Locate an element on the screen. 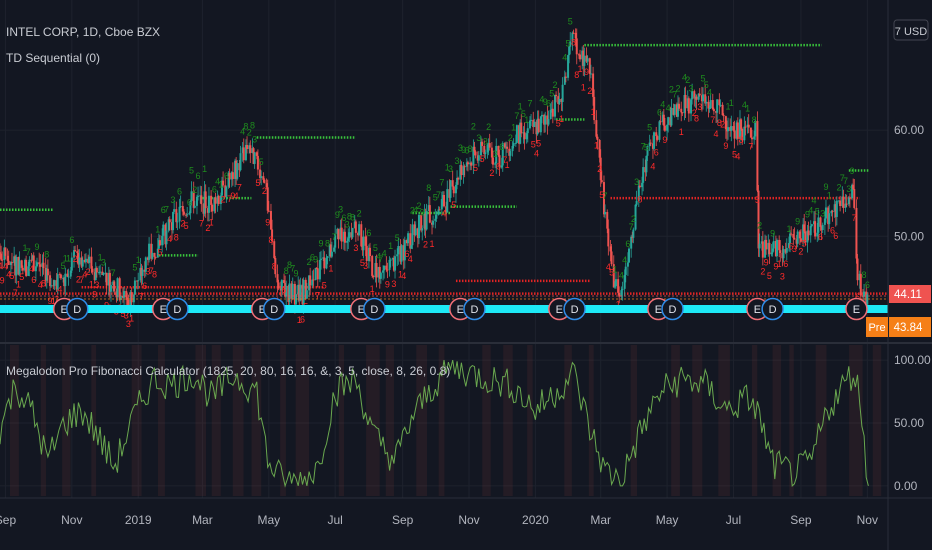 The height and width of the screenshot is (550, 932). currency-button is located at coordinates (911, 30).